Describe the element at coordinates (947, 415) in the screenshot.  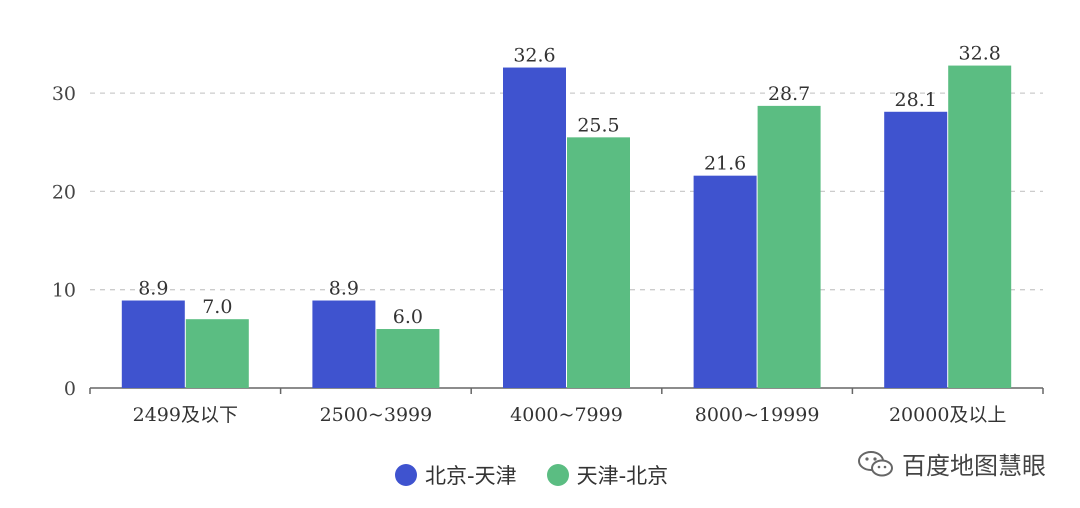
I see `x-tick-label: 20000及以上` at that location.